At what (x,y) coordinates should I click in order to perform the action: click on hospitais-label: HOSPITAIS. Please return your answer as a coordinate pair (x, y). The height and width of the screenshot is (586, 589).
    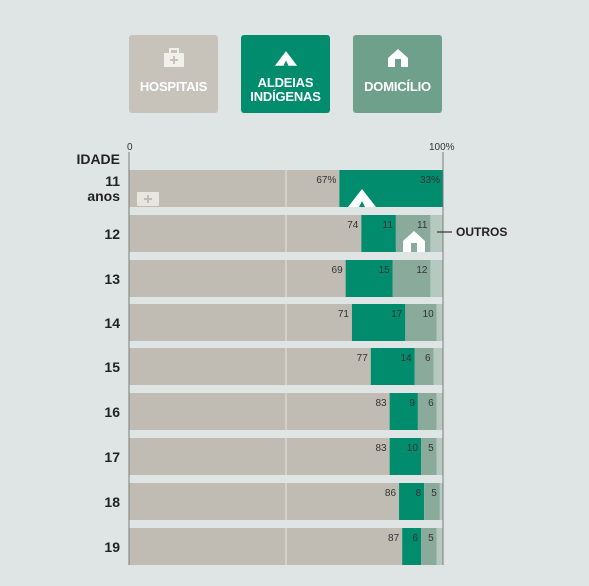
    Looking at the image, I should click on (173, 86).